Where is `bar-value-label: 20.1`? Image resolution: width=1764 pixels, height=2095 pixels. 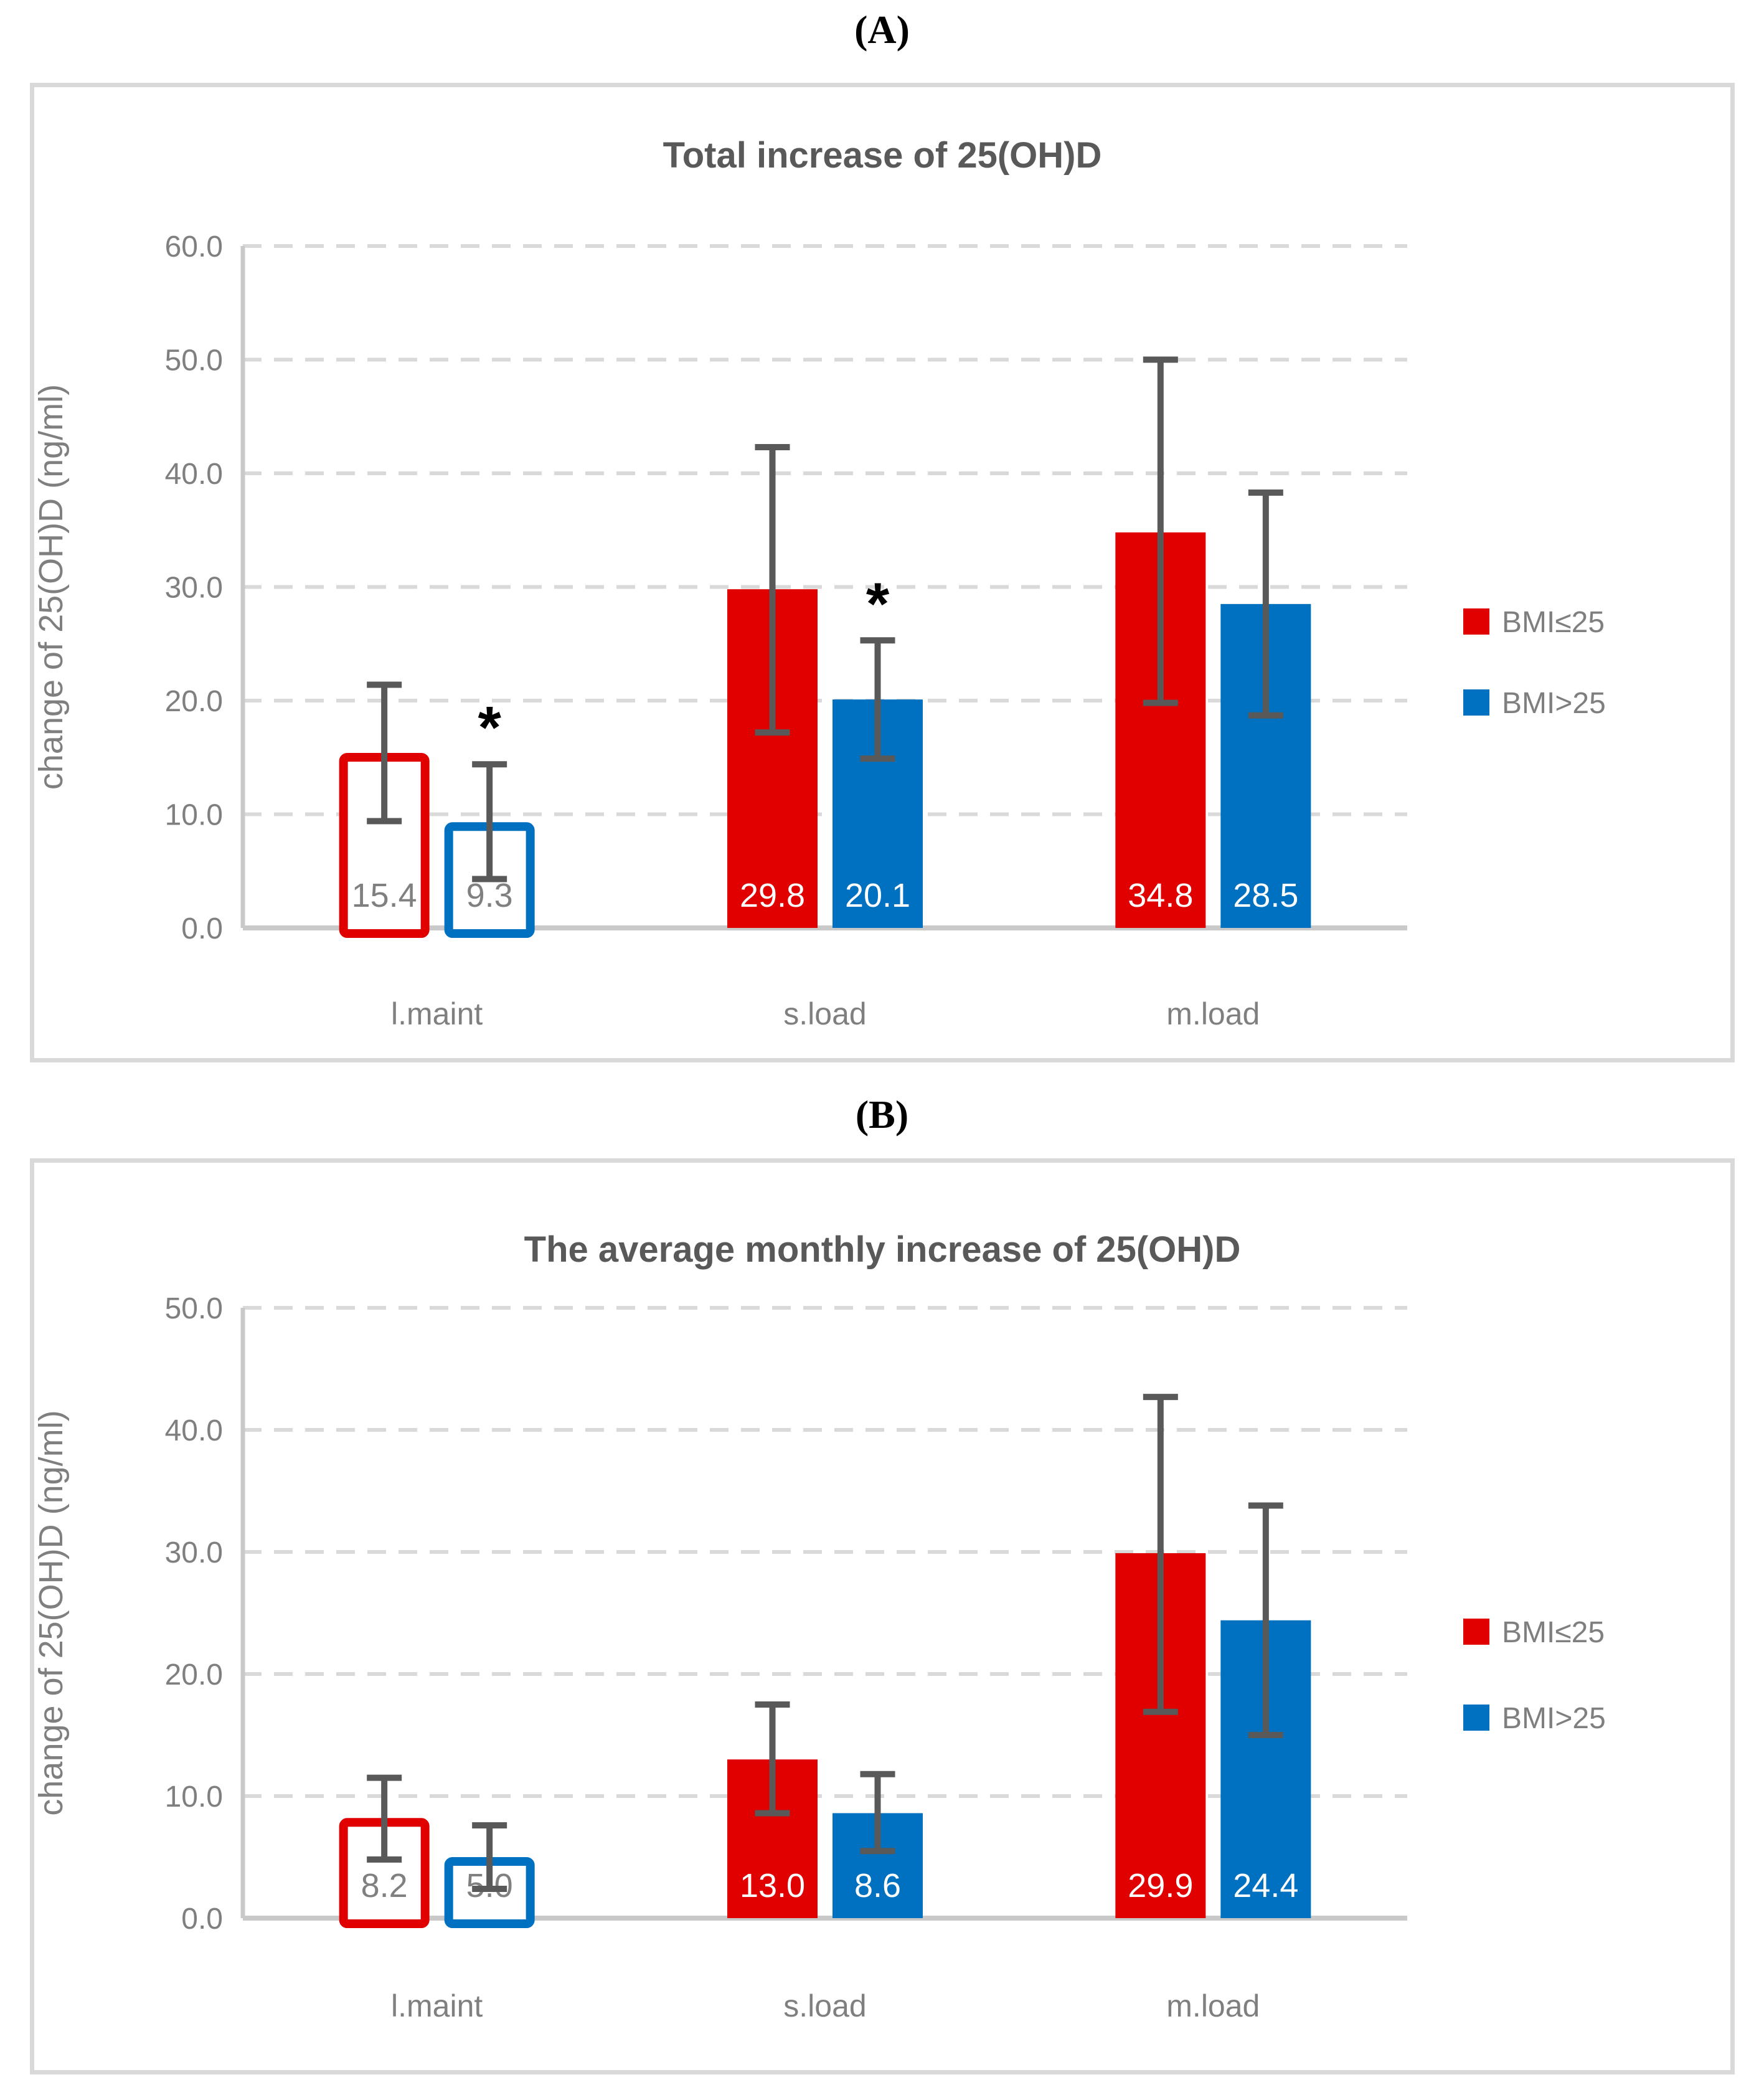 bar-value-label: 20.1 is located at coordinates (878, 895).